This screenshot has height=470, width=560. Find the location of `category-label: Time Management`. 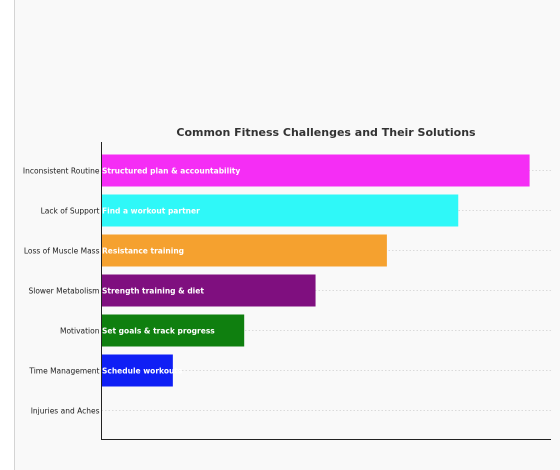

category-label: Time Management is located at coordinates (63, 370).